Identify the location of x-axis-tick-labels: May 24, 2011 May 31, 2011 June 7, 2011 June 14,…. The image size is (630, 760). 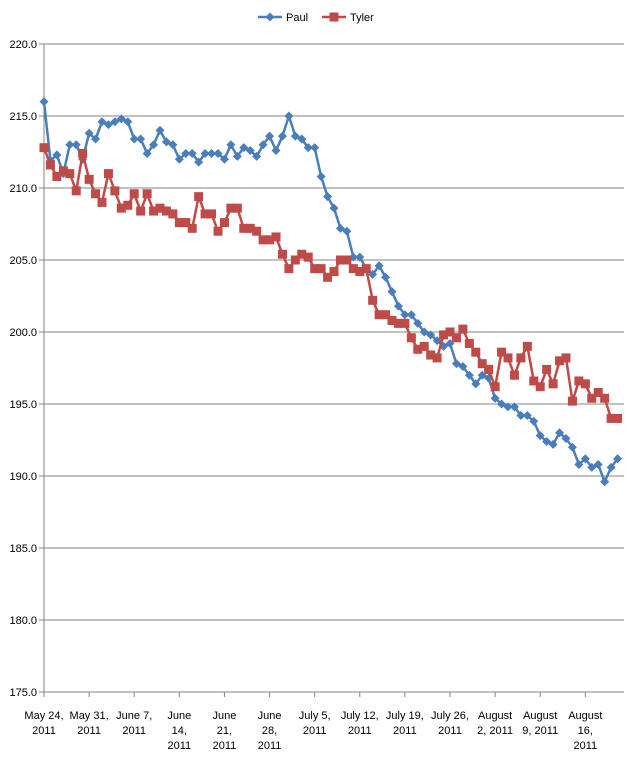
(313, 731).